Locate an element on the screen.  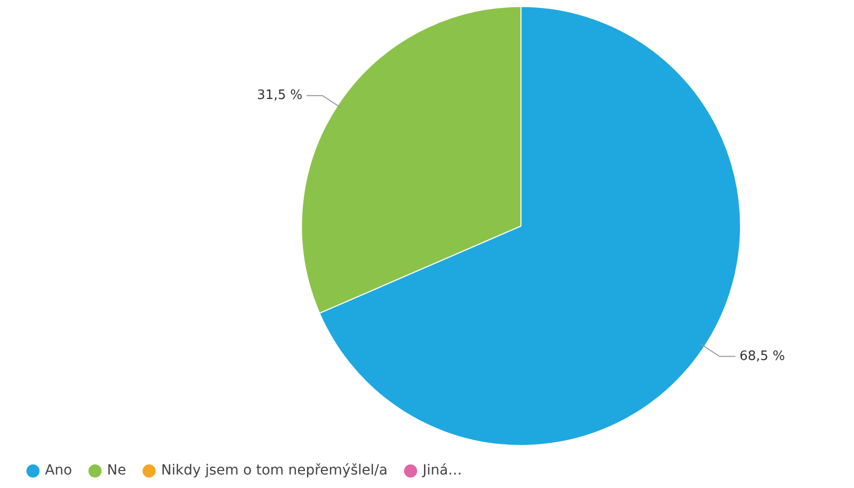
data-label: 68,5 % is located at coordinates (762, 356).